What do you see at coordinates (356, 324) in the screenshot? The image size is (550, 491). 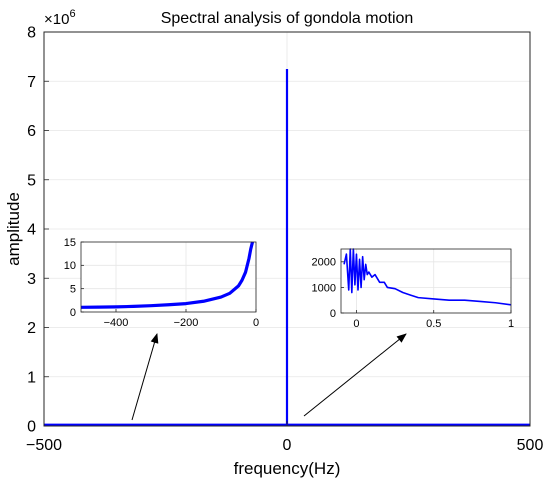 I see `right-inset-x-tick-label: 0` at bounding box center [356, 324].